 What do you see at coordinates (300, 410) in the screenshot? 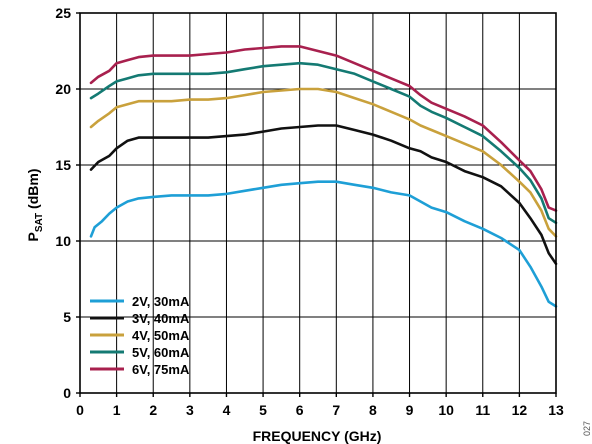
I see `x-tick-label: 6` at bounding box center [300, 410].